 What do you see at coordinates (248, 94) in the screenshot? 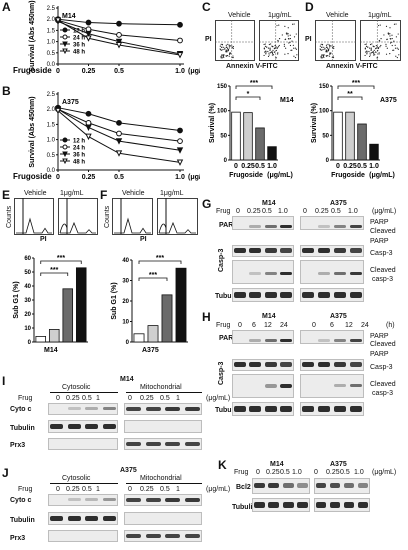
I see `significance-mark: *` at bounding box center [248, 94].